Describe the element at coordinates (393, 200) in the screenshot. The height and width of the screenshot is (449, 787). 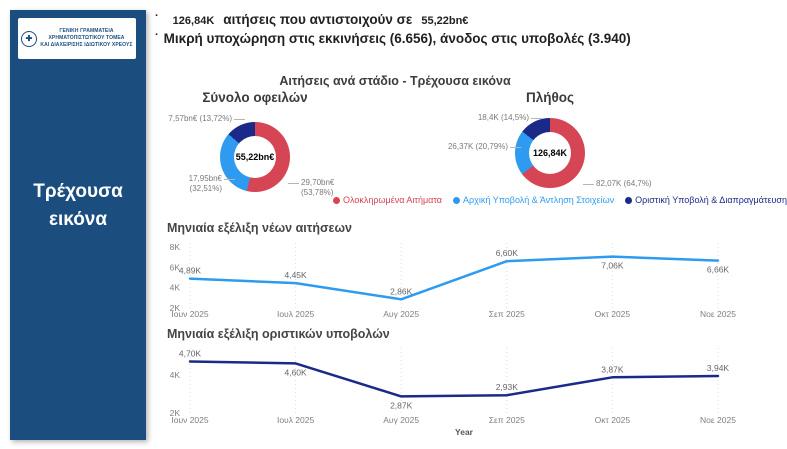
I see `legend-label: Ολοκληρωμένα Αιτήματα` at that location.